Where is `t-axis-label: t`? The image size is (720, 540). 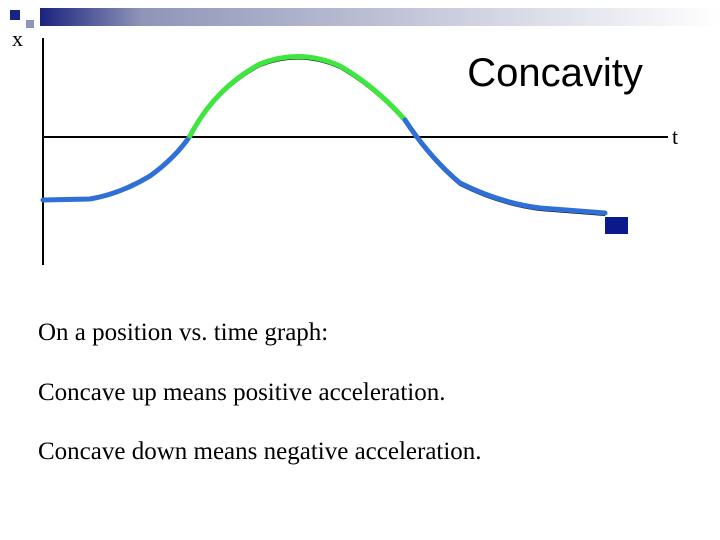 t-axis-label: t is located at coordinates (675, 136).